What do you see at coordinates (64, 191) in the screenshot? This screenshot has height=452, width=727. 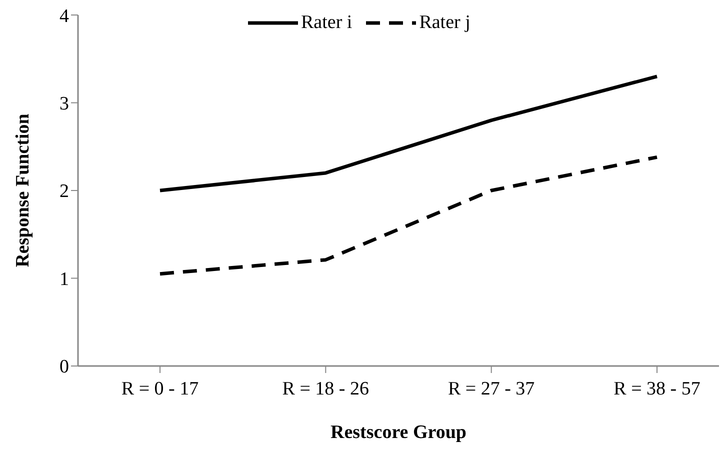 I see `y-tick-label: 2` at bounding box center [64, 191].